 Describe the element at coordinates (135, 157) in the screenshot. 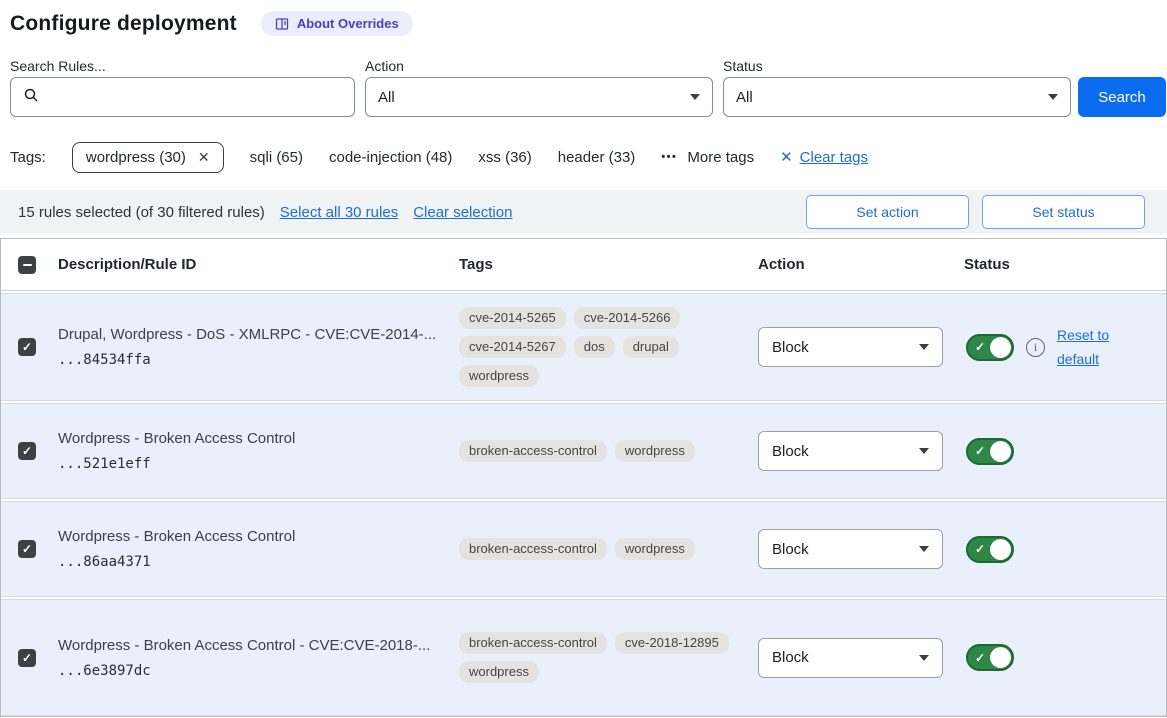

I see `selected-tag-label: wordpress (30)` at that location.